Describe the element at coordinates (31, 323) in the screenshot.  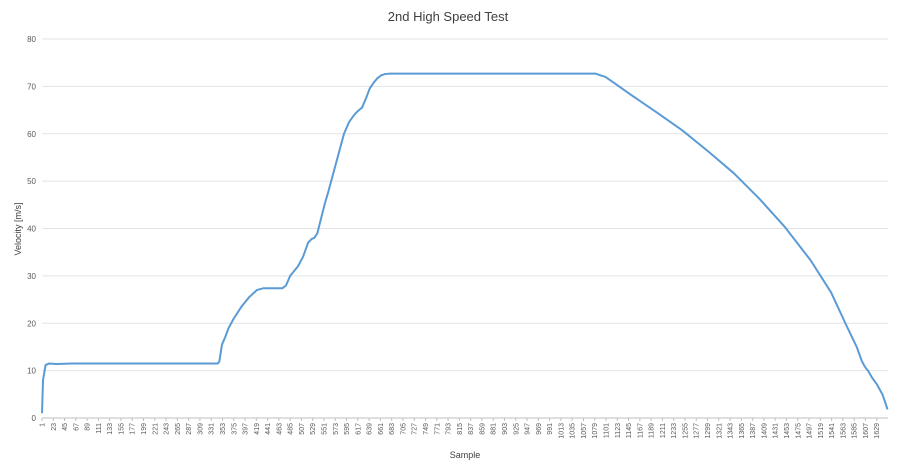
I see `y-tick-label: 20` at that location.